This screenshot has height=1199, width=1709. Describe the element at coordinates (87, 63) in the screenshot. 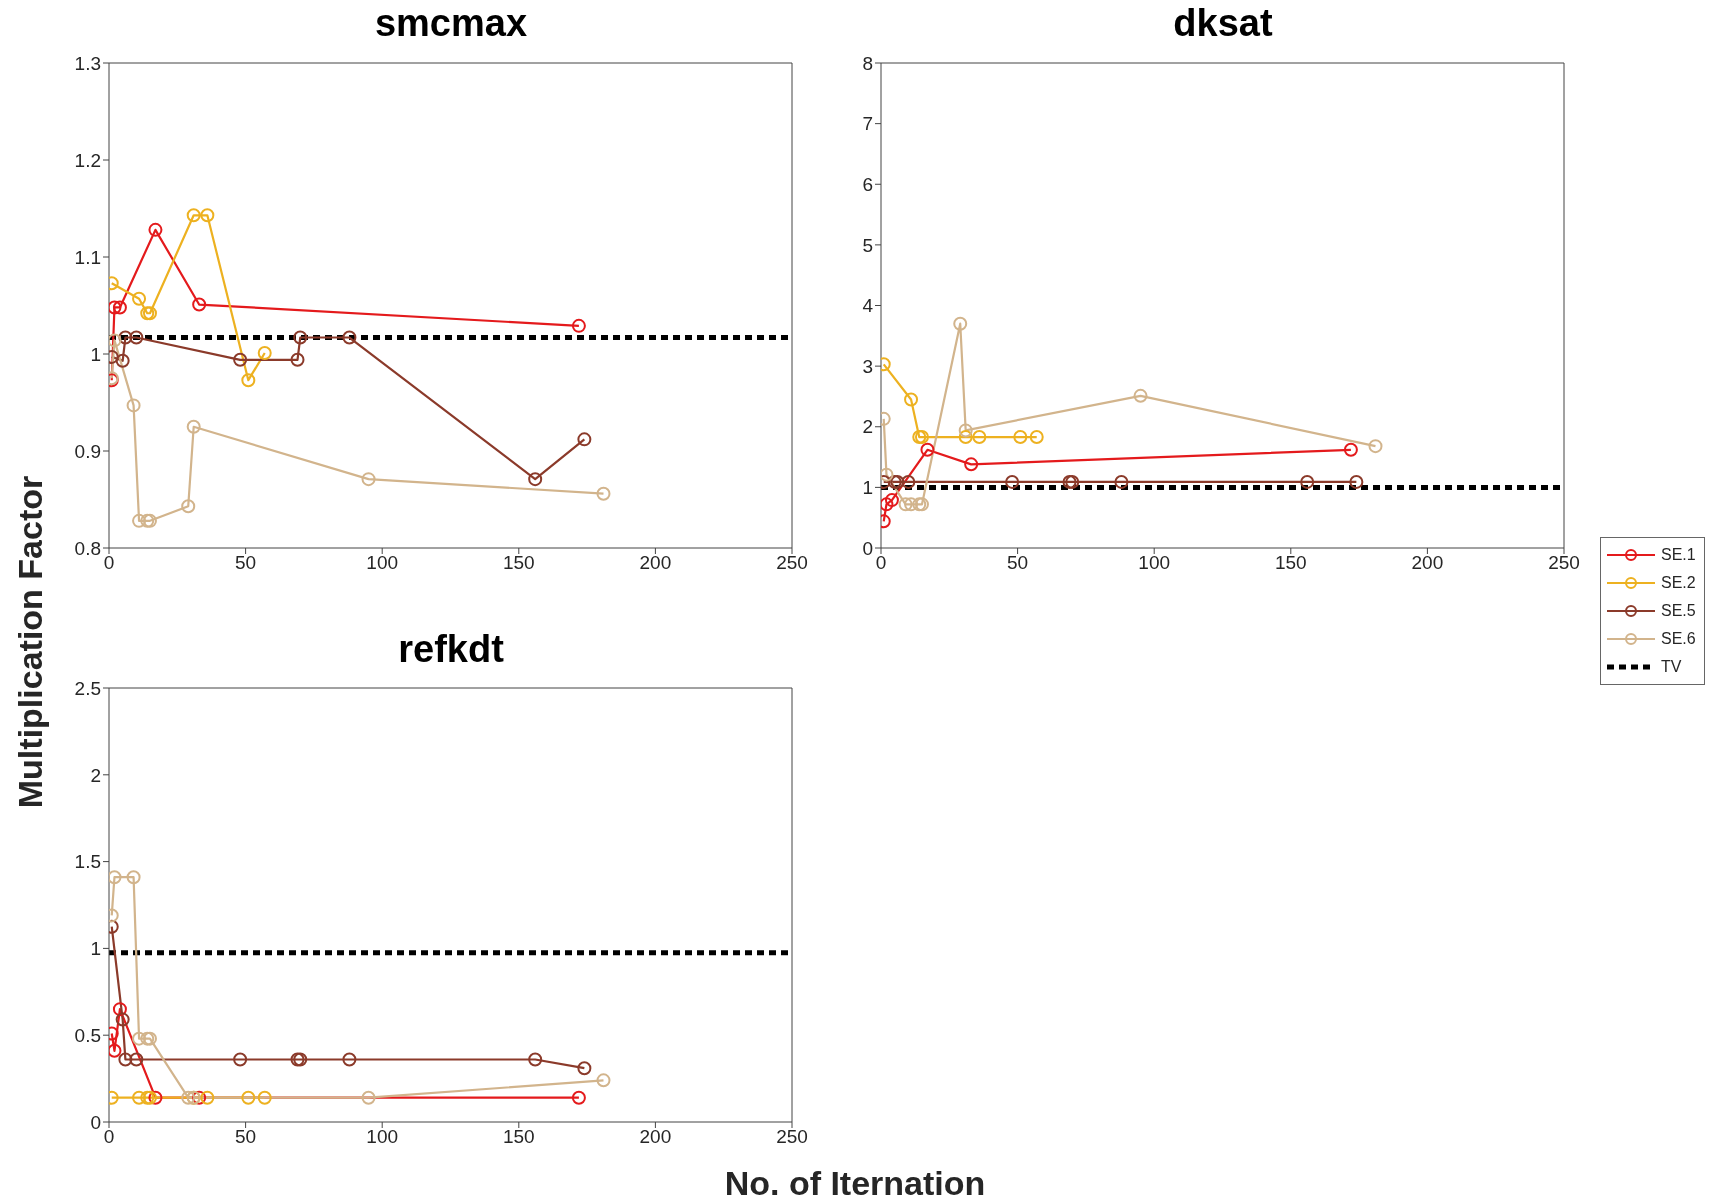

I see `y-tick-label: 1.3` at that location.